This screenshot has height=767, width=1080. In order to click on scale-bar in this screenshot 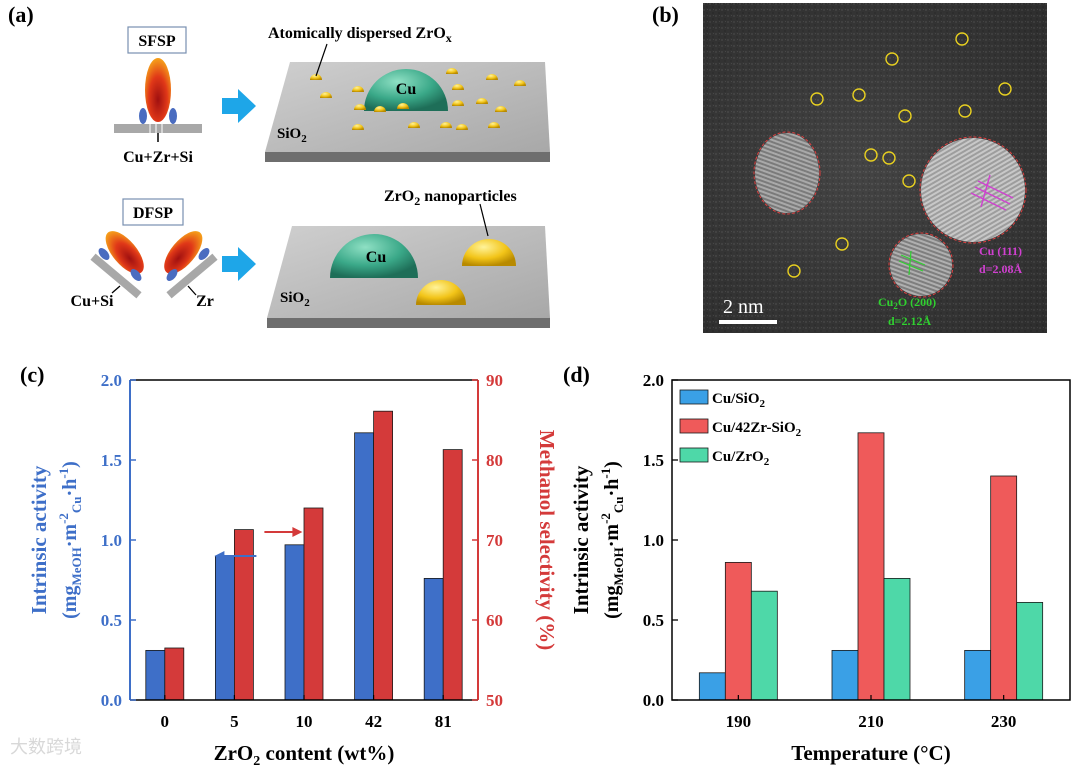, I will do `click(748, 322)`.